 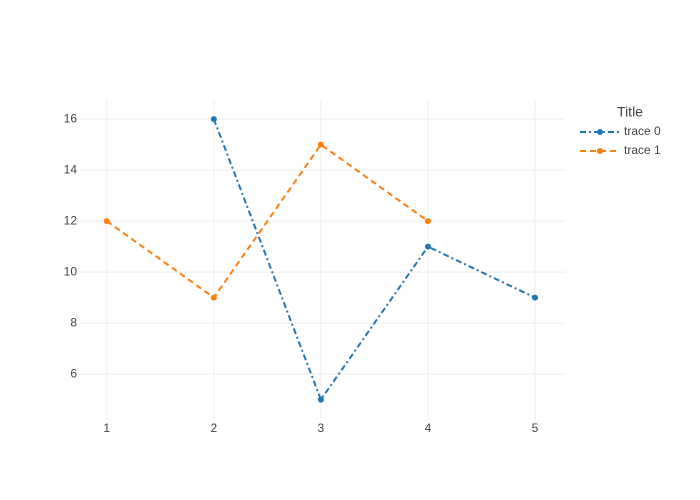 What do you see at coordinates (71, 220) in the screenshot?
I see `y-tick-label: 12` at bounding box center [71, 220].